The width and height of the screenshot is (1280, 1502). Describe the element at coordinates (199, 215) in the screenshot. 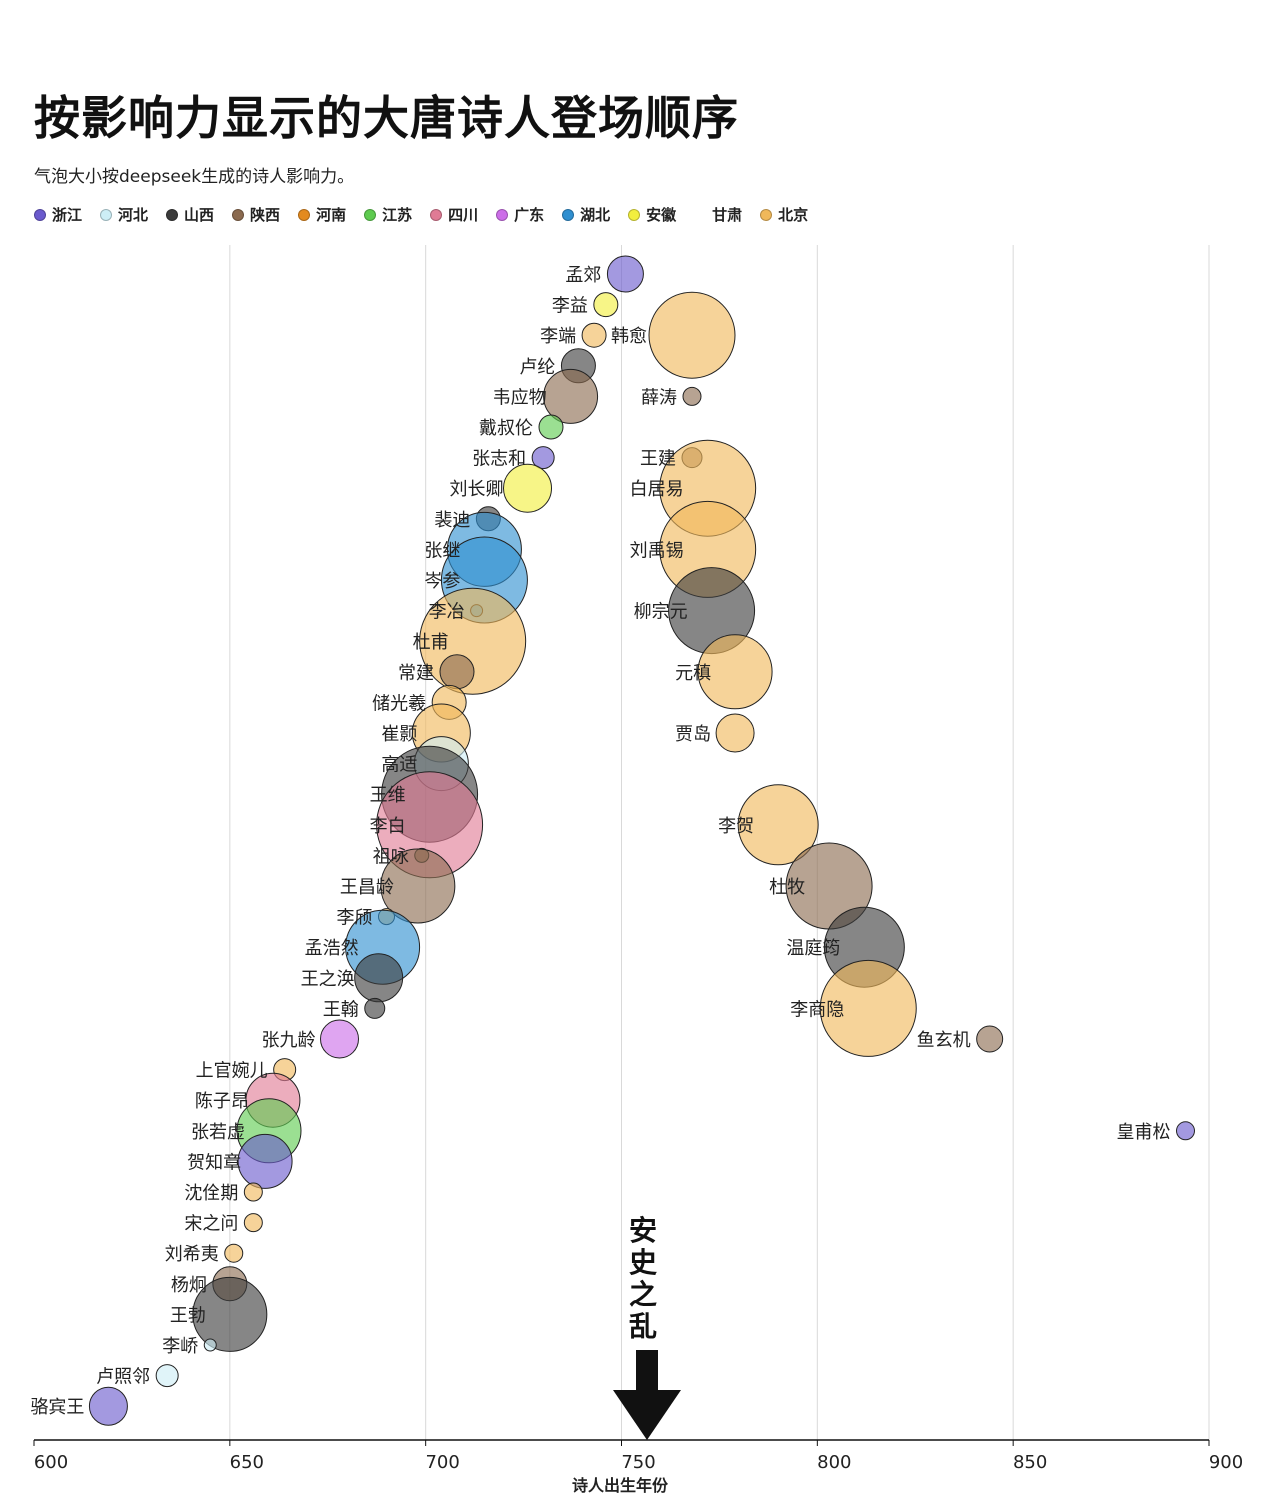

I see `legend-label: 山西` at that location.